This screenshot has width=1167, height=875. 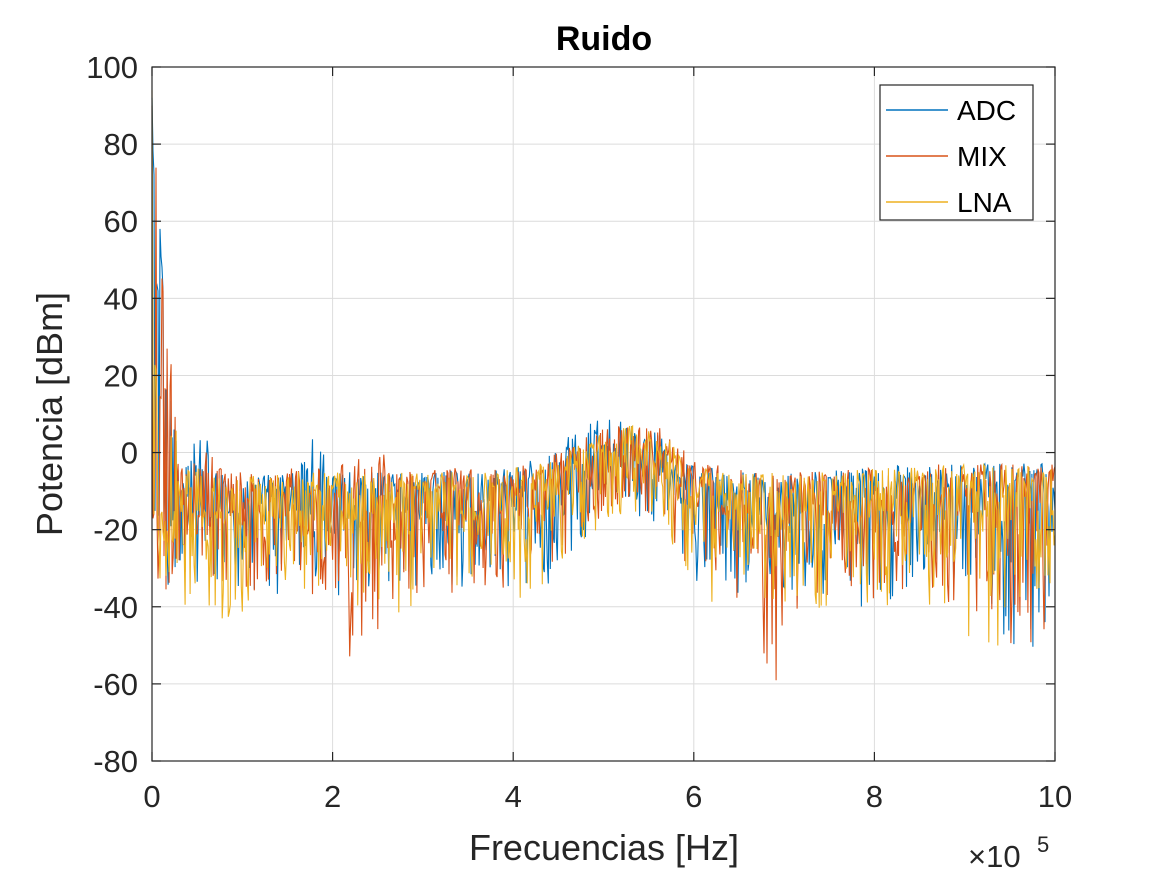 I want to click on y-tick-label: 100, so click(x=112, y=67).